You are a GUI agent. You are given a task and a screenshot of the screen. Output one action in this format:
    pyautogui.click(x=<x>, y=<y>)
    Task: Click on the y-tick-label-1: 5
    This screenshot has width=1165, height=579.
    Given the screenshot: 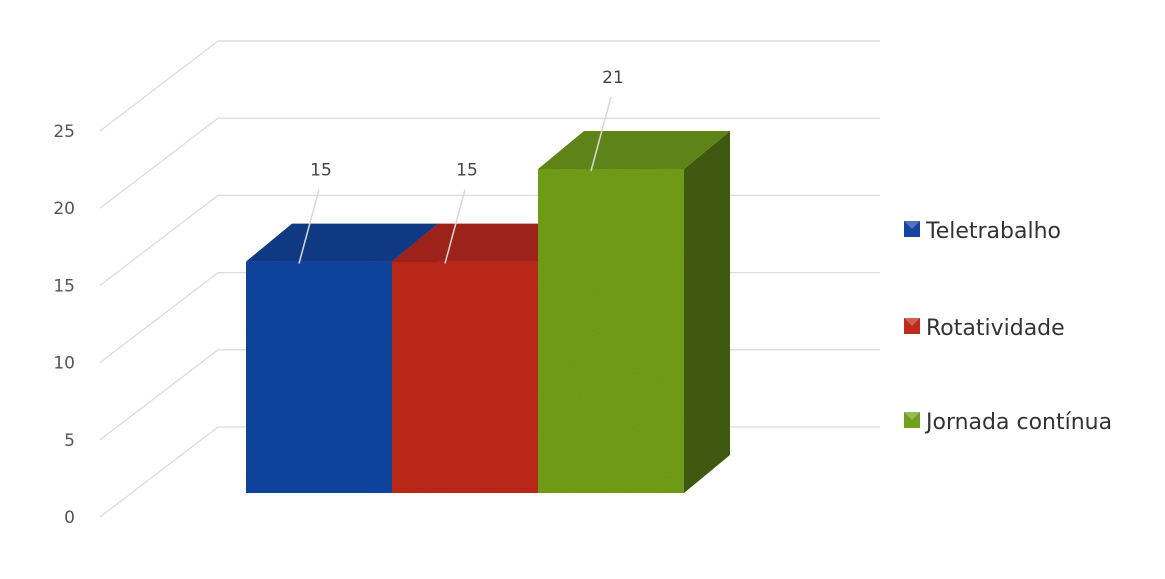 What is the action you would take?
    pyautogui.click(x=69, y=441)
    